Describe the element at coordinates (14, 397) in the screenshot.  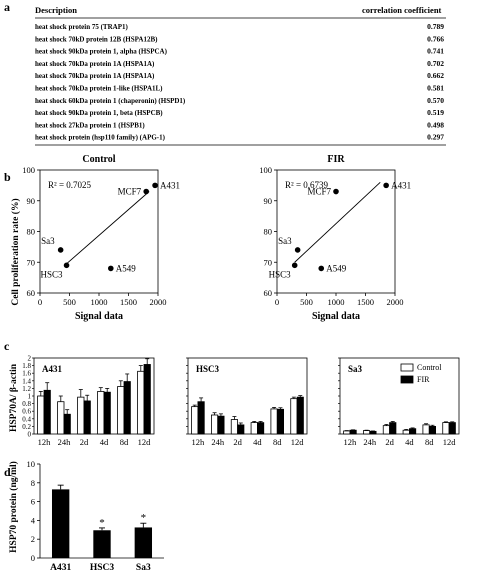
I see `bar-y-axis-label: HSP70A/ β-actin` at that location.